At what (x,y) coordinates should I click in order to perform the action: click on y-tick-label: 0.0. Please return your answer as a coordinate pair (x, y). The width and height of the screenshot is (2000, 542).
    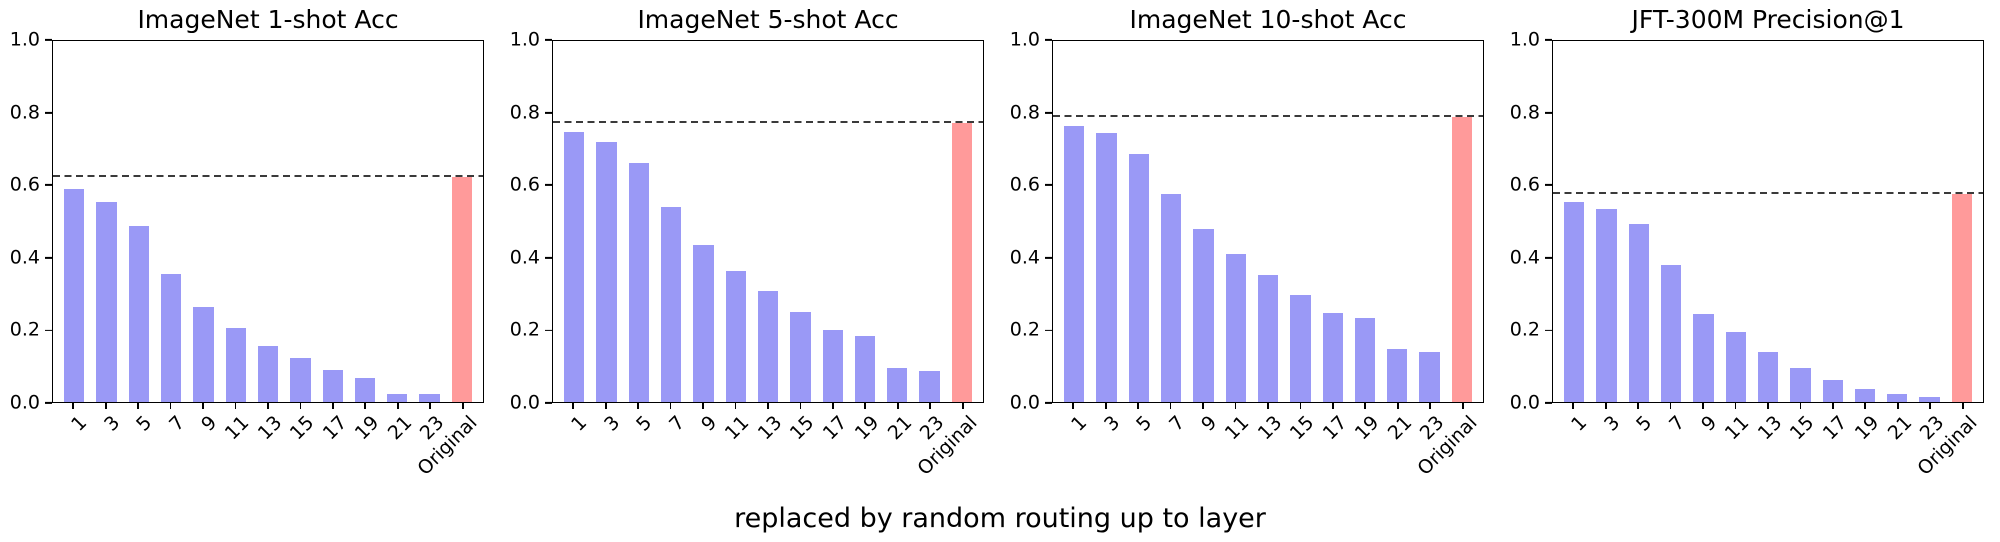
    Looking at the image, I should click on (1524, 402).